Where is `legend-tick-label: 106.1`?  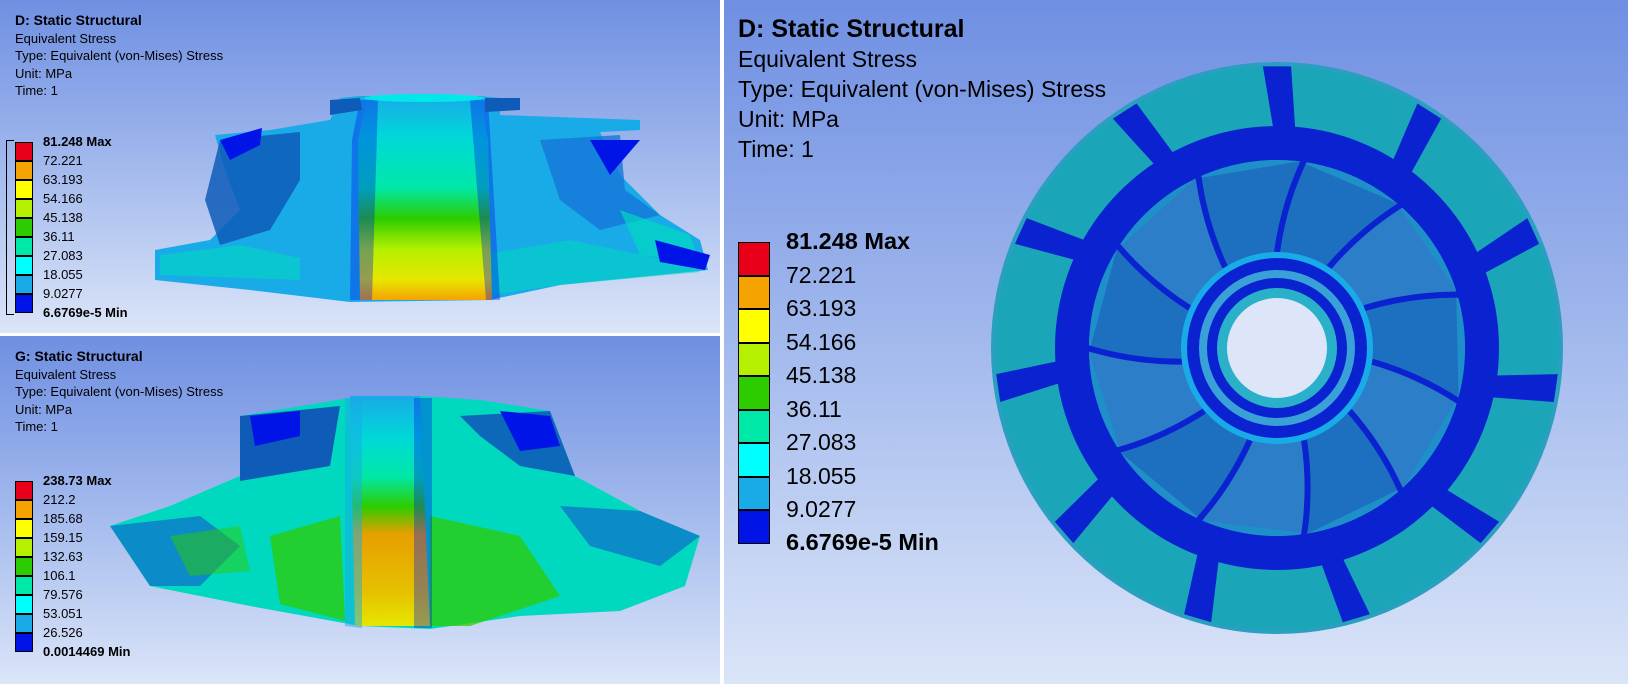
legend-tick-label: 106.1 is located at coordinates (59, 575).